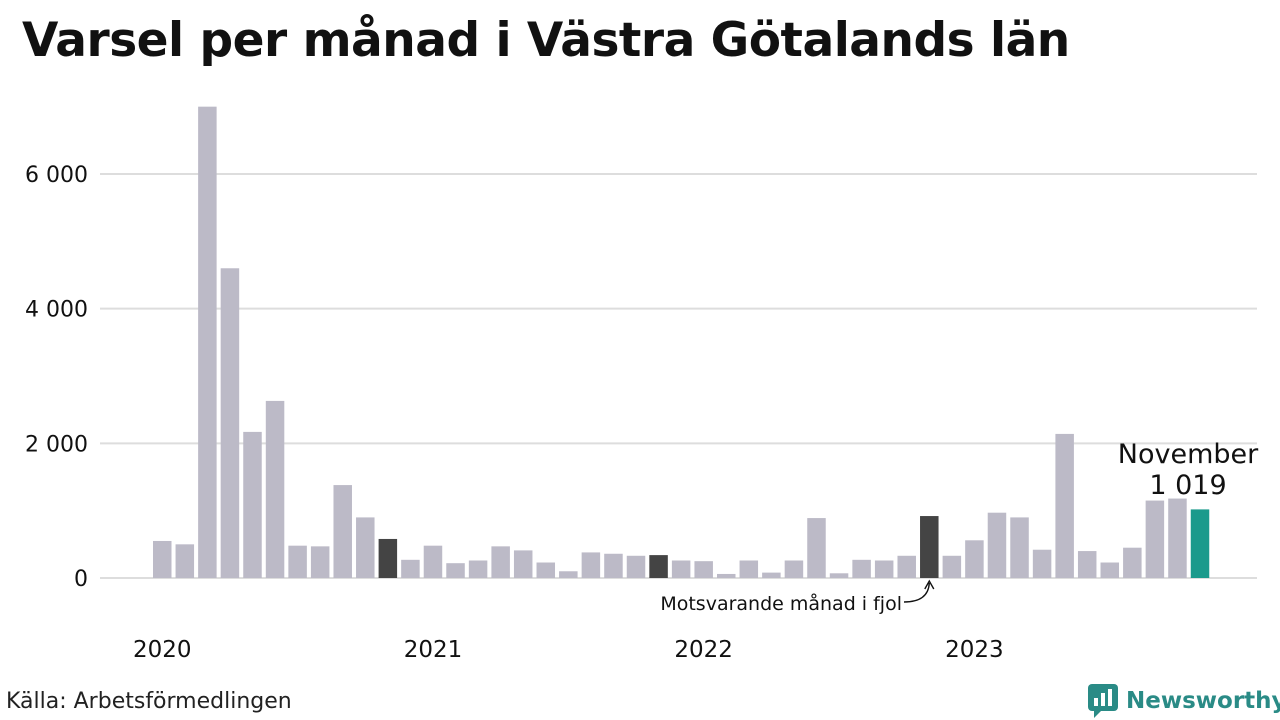 This screenshot has width=1280, height=720. What do you see at coordinates (703, 650) in the screenshot?
I see `x-tick-label: 2022` at bounding box center [703, 650].